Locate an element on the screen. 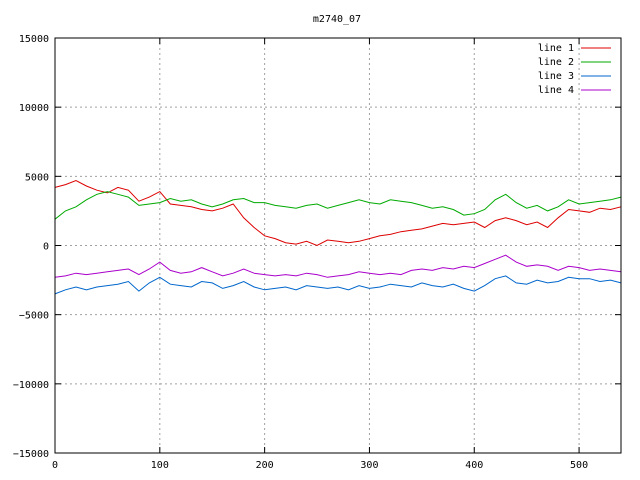 This screenshot has height=480, width=640. x-tick-label: 200 is located at coordinates (265, 465).